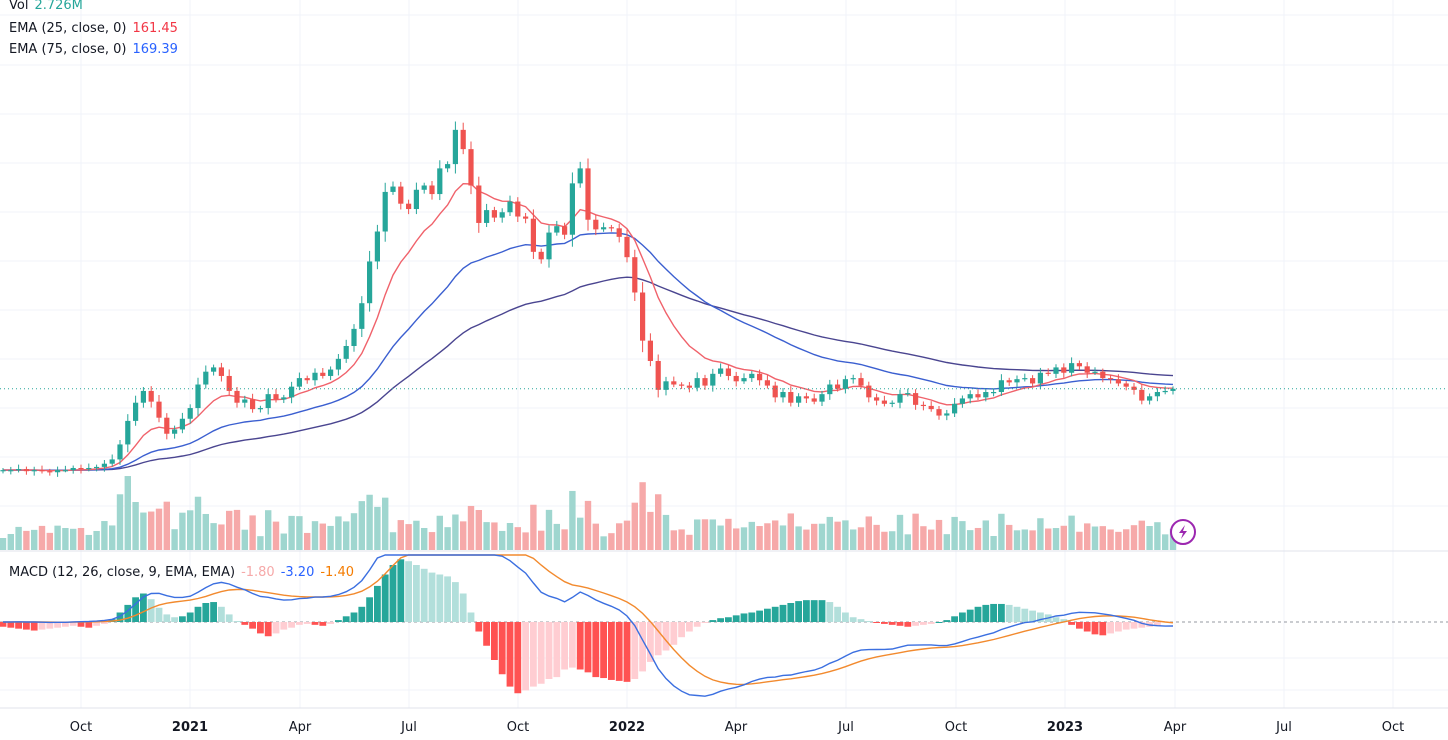 Image resolution: width=1448 pixels, height=740 pixels. Describe the element at coordinates (588, 513) in the screenshot. I see `volume-bars` at that location.